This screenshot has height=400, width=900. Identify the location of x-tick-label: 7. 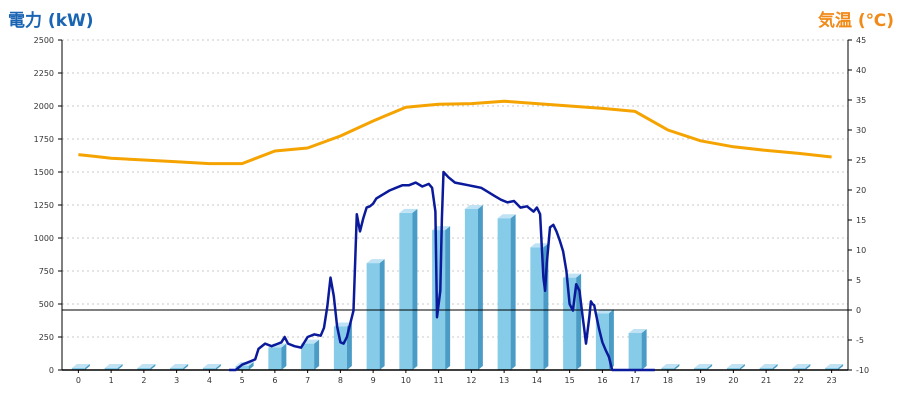
(307, 380).